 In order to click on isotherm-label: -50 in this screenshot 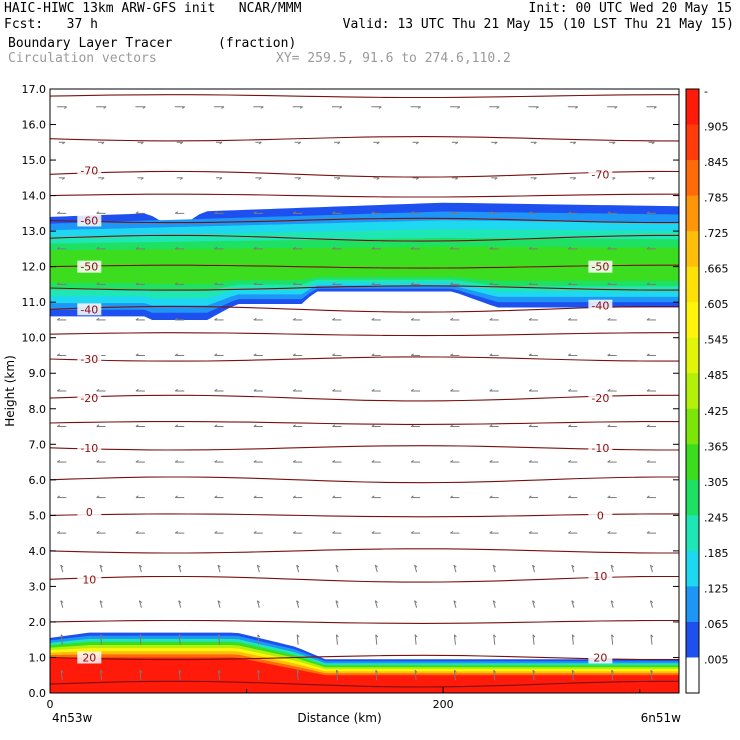, I will do `click(89, 267)`.